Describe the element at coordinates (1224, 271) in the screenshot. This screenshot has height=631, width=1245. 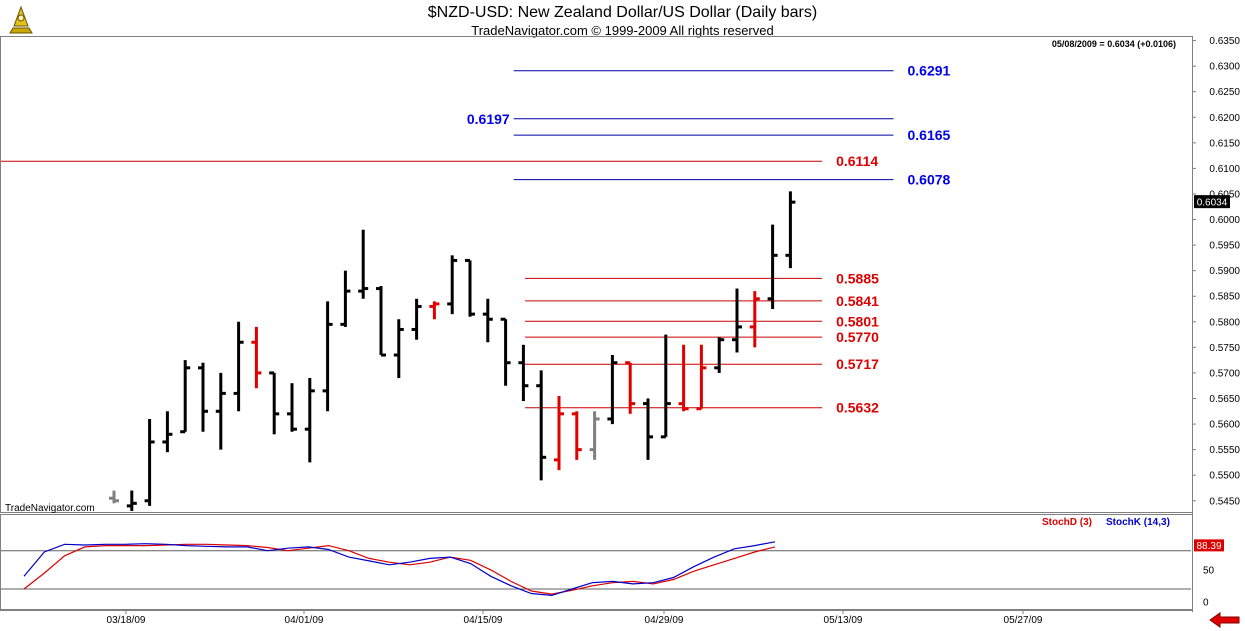
I see `y-tick-label: 0.5900` at that location.